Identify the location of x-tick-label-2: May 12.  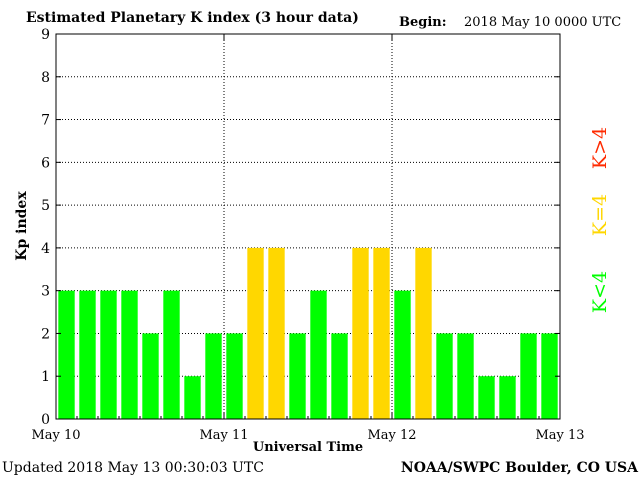
(391, 435).